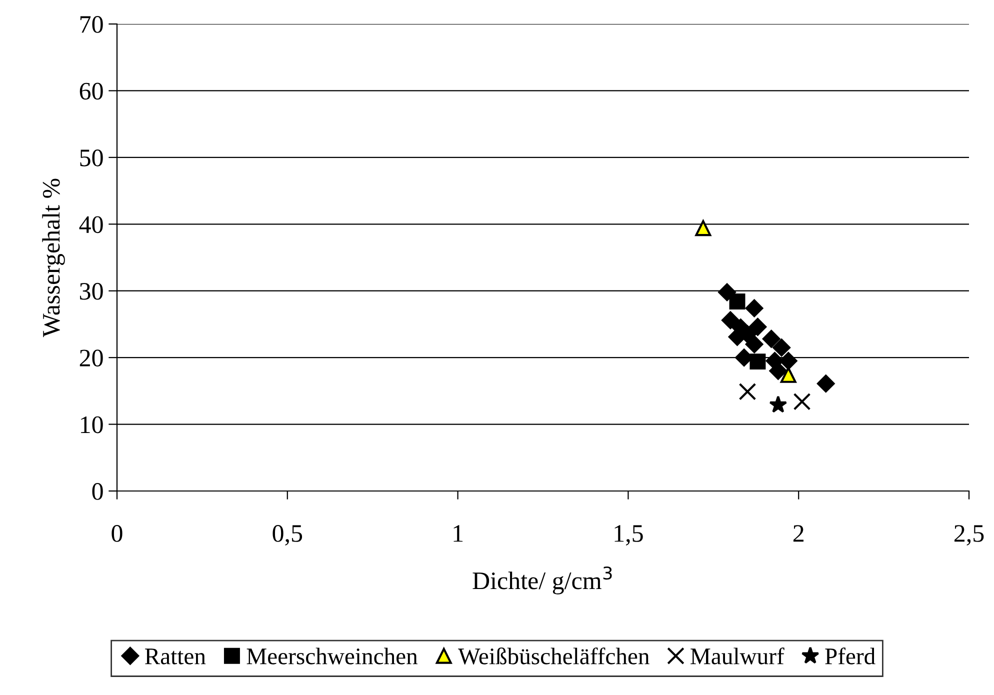  I want to click on y-tick-label: 50, so click(91, 157).